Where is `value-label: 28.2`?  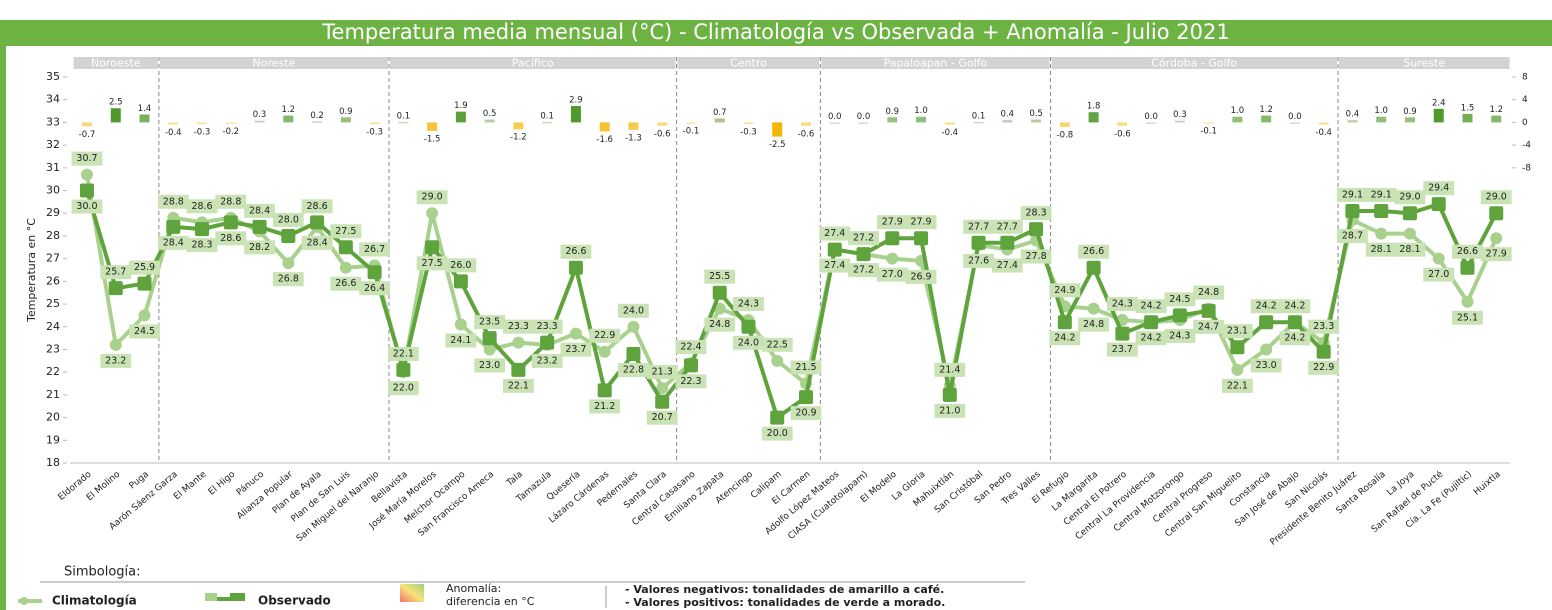 value-label: 28.2 is located at coordinates (259, 247).